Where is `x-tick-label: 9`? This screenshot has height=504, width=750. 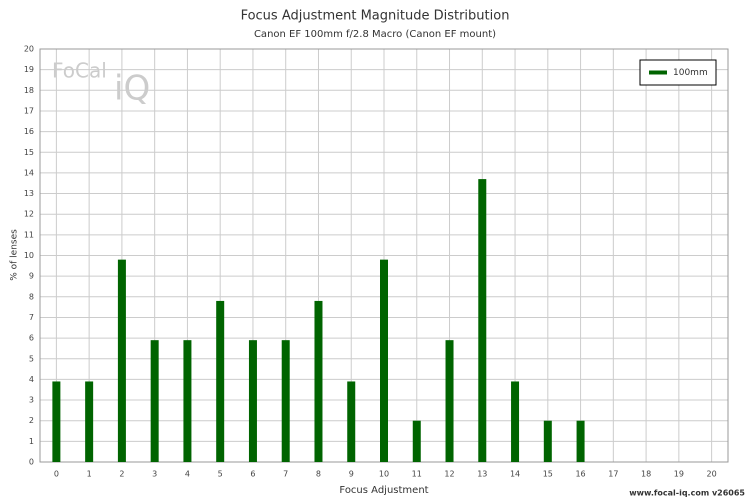 x-tick-label: 9 is located at coordinates (351, 474).